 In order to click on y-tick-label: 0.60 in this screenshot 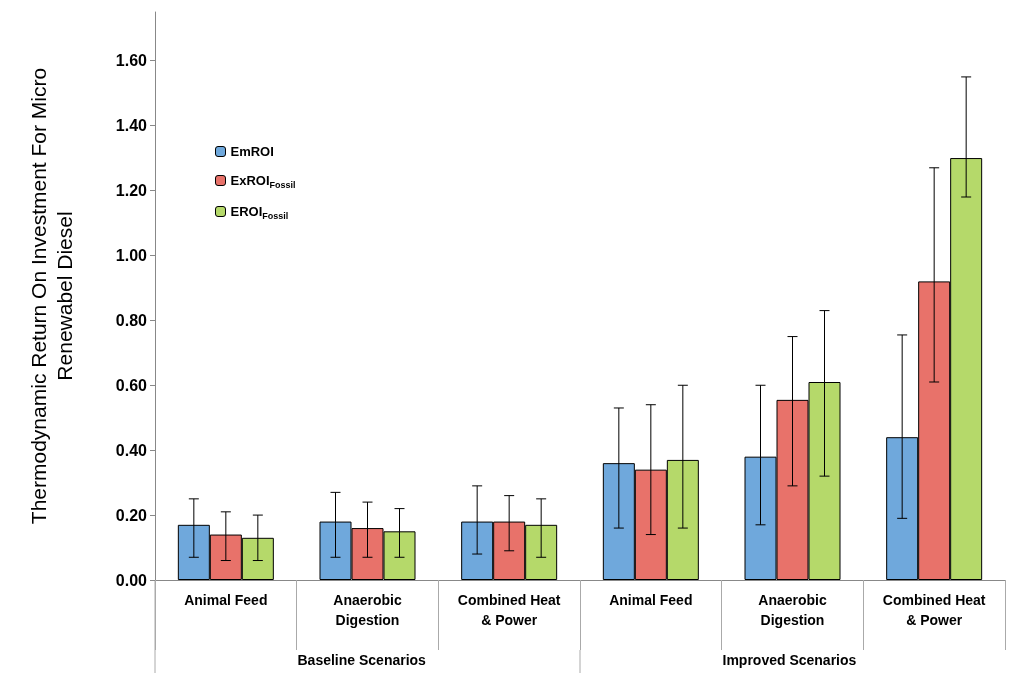, I will do `click(131, 385)`.